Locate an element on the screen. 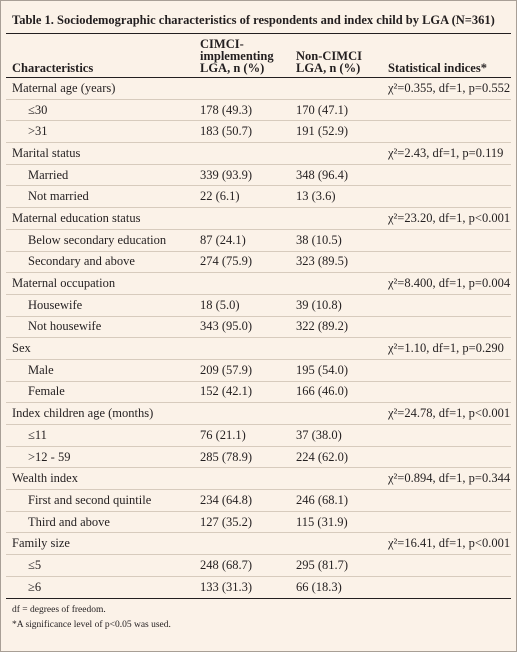  sub-row: ≥6 133 (31.3) 66 (18.3) is located at coordinates (258, 587).